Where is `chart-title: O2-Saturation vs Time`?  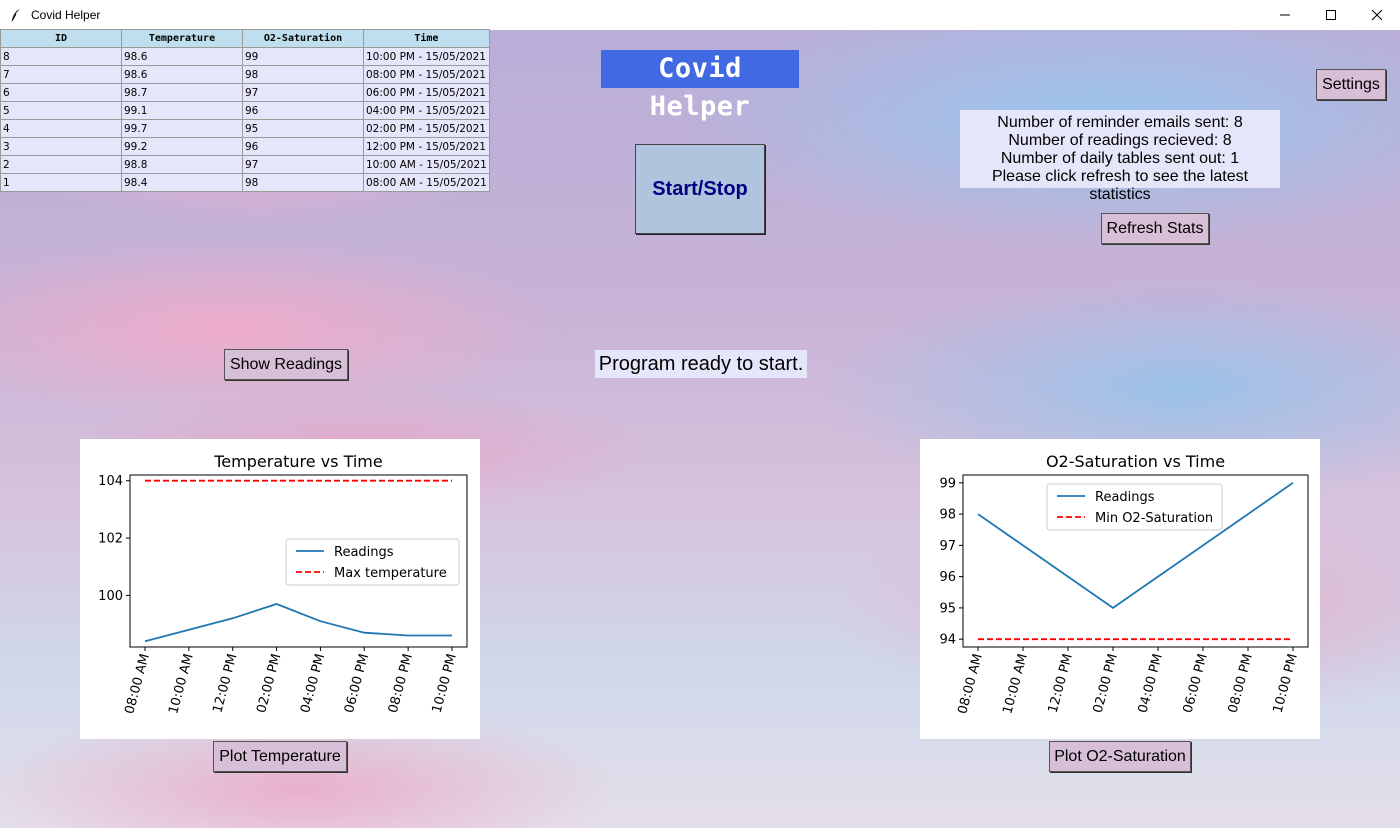 chart-title: O2-Saturation vs Time is located at coordinates (1135, 461).